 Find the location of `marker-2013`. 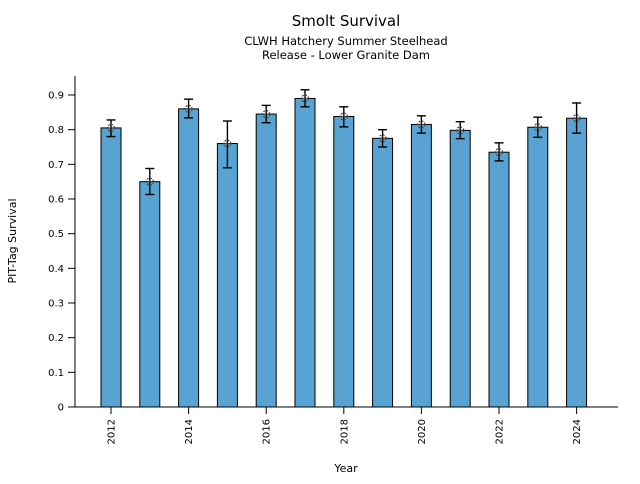

marker-2013 is located at coordinates (149, 181).